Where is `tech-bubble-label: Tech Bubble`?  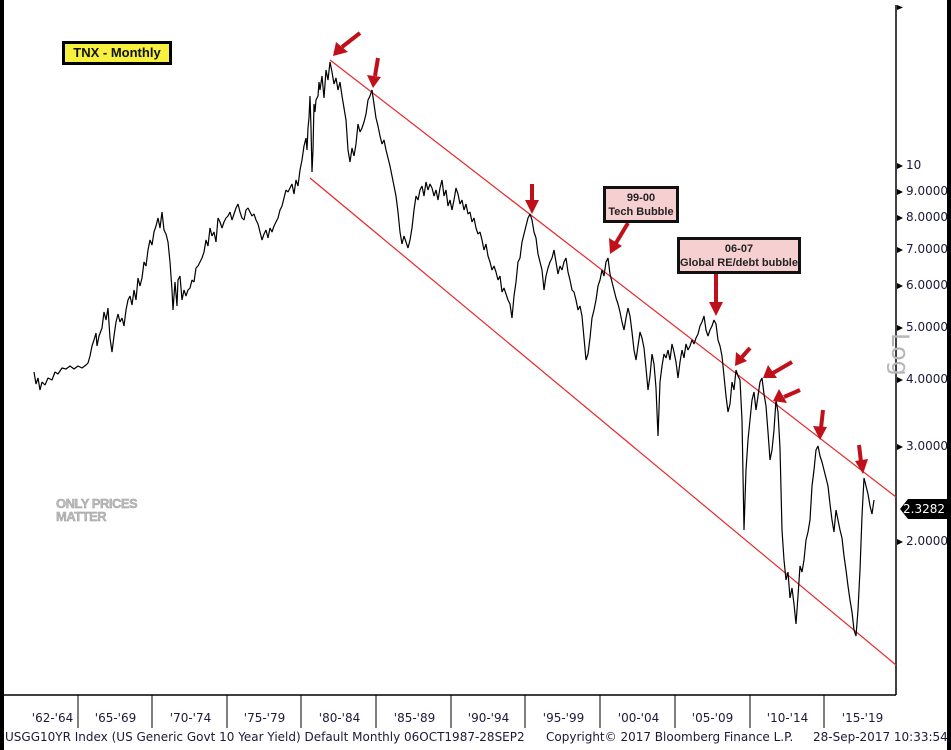
tech-bubble-label: Tech Bubble is located at coordinates (641, 212).